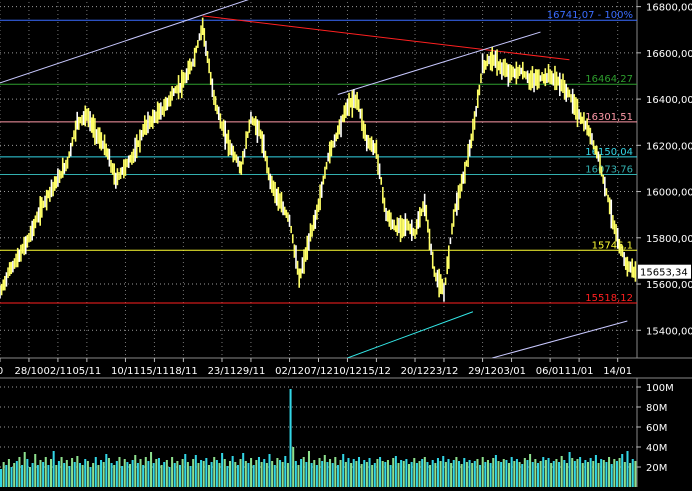 The height and width of the screenshot is (491, 692). What do you see at coordinates (1, 371) in the screenshot?
I see `time-tick-label: 0` at bounding box center [1, 371].